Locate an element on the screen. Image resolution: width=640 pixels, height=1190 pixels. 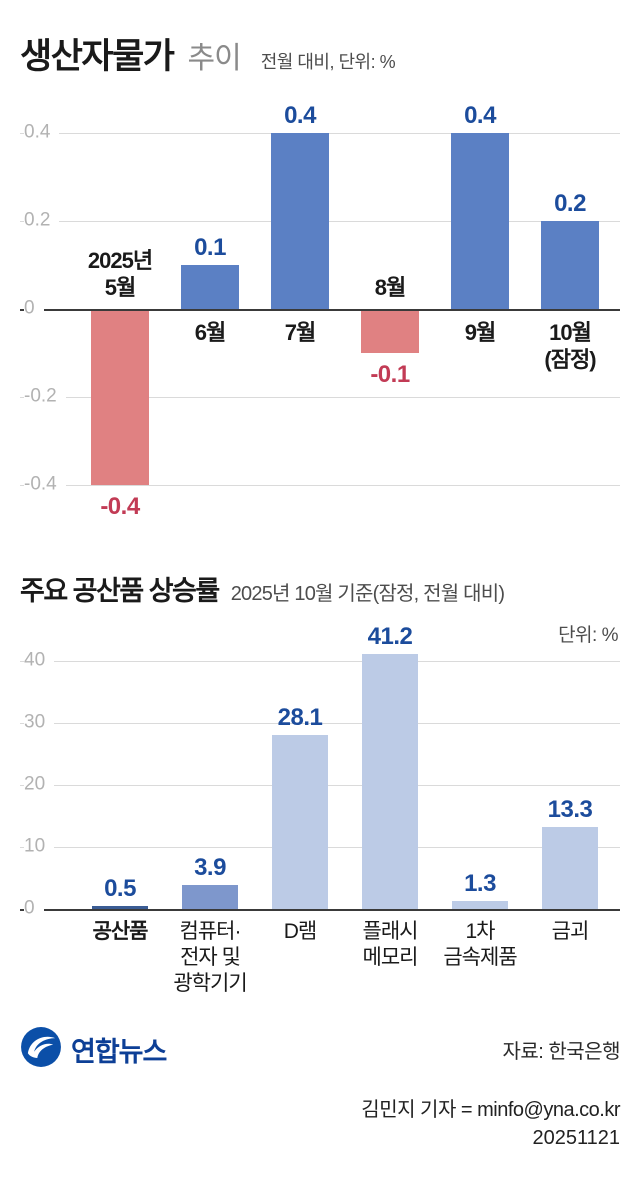
yonhap-logo: 연합뉴스 is located at coordinates (93, 1049).